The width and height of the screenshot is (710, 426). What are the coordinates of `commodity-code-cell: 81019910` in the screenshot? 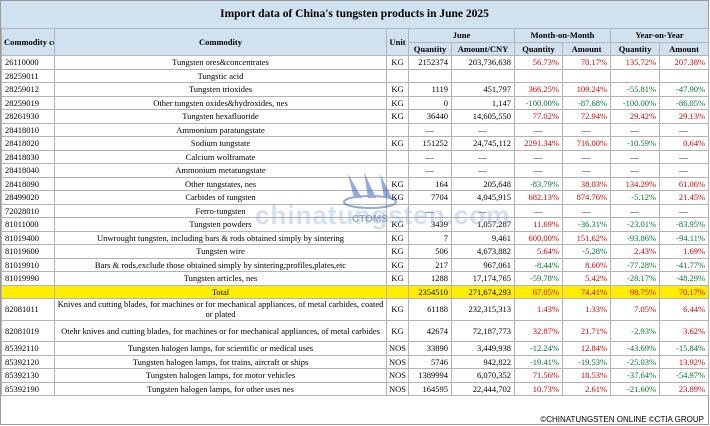 It's located at (28, 264).